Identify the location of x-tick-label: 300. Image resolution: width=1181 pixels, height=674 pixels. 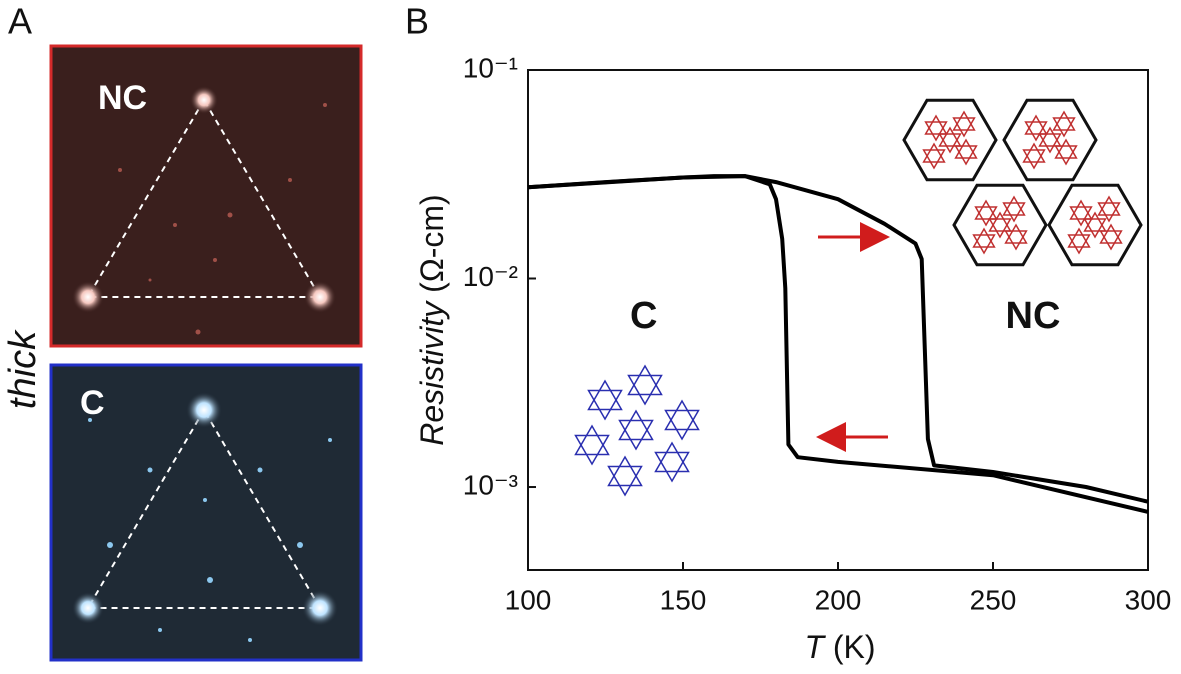
(1148, 599).